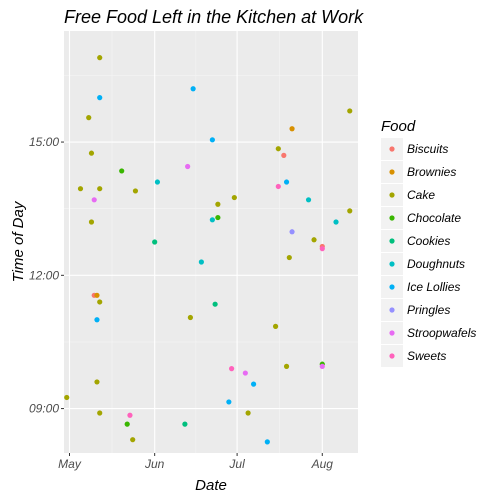 The image size is (500, 500). What do you see at coordinates (441, 333) in the screenshot?
I see `legend-label: Stroopwafels` at bounding box center [441, 333].